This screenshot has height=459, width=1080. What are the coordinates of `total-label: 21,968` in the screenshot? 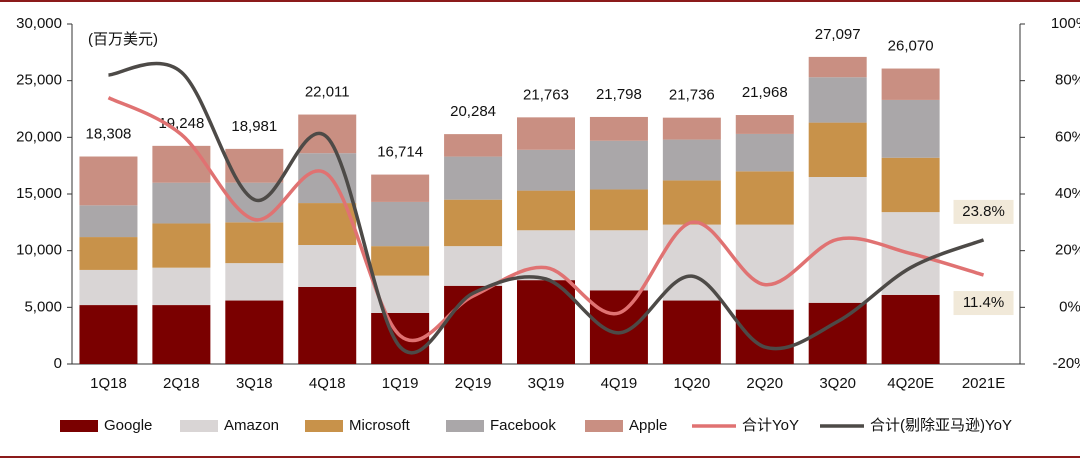 It's located at (765, 92).